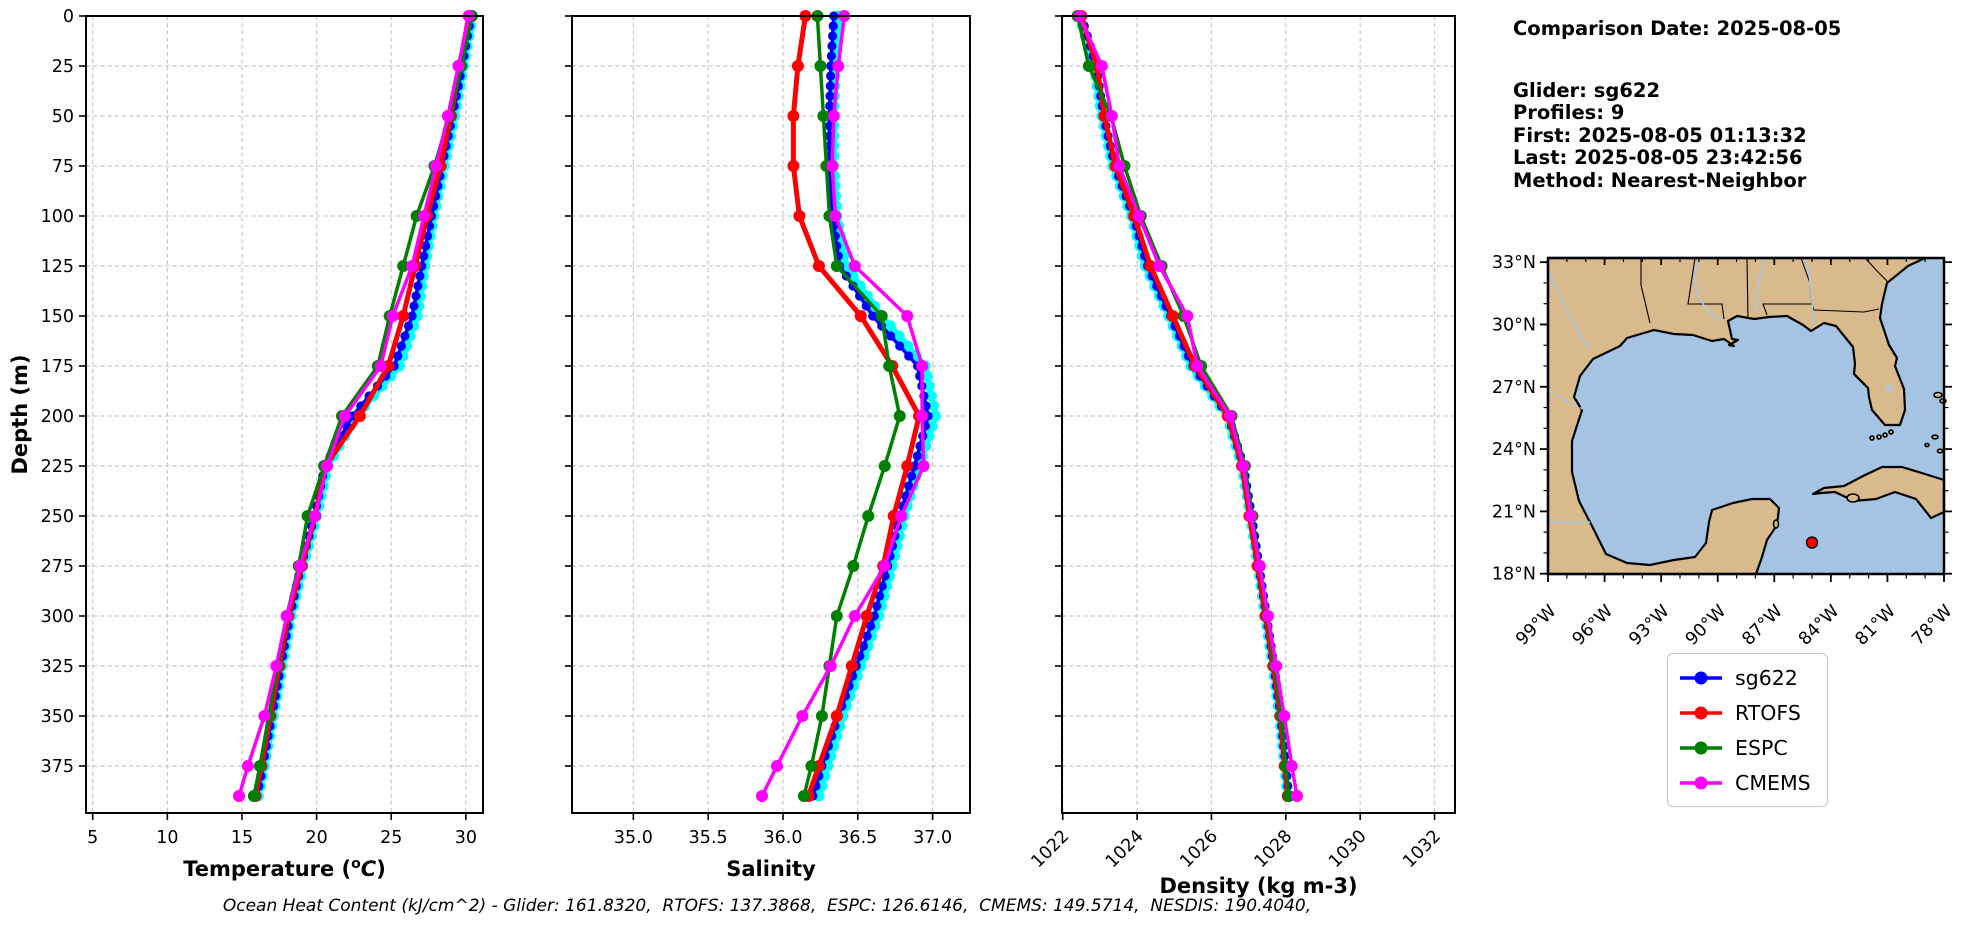 The height and width of the screenshot is (934, 1987). Describe the element at coordinates (57, 767) in the screenshot. I see `svg-text: 375` at that location.